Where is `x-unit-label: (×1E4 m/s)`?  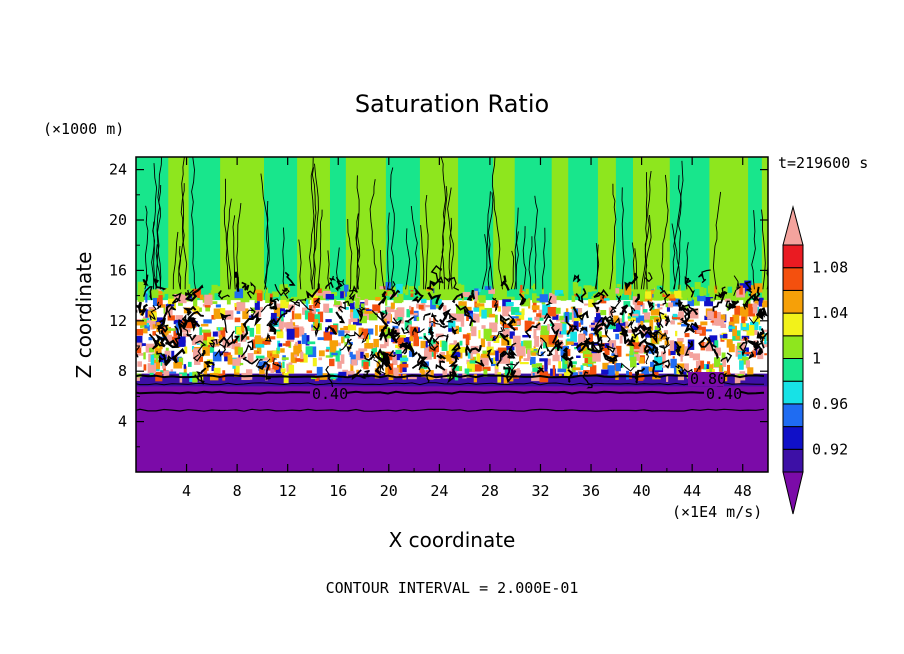 x-unit-label: (×1E4 m/s) is located at coordinates (717, 512).